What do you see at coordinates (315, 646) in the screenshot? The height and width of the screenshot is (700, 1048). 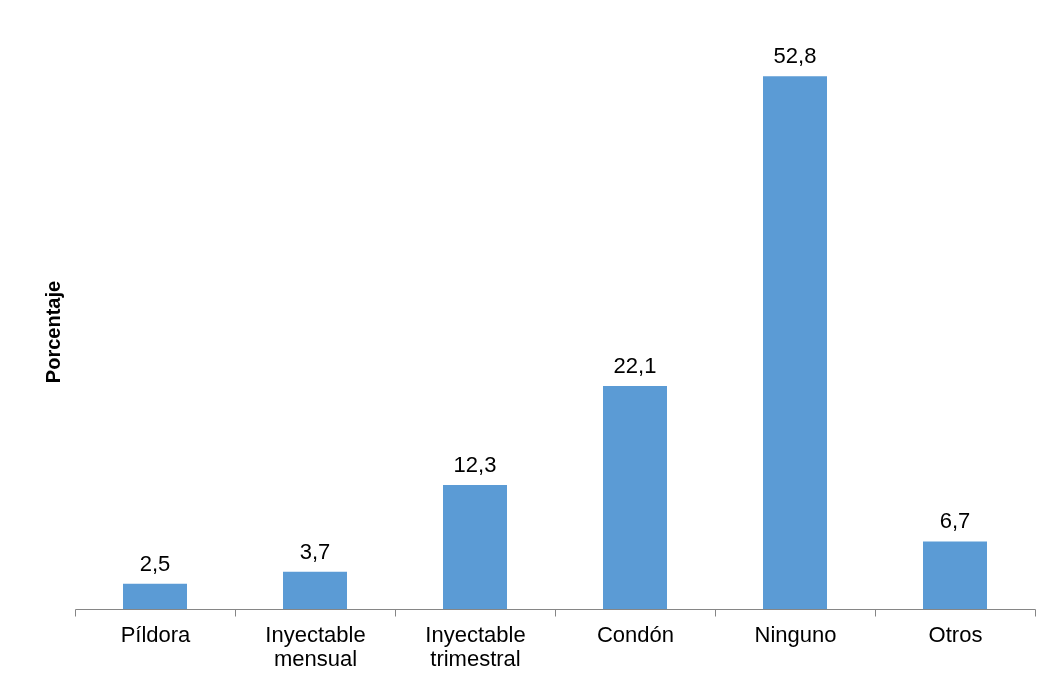 I see `x-tick-label: Inyectable mensual` at bounding box center [315, 646].